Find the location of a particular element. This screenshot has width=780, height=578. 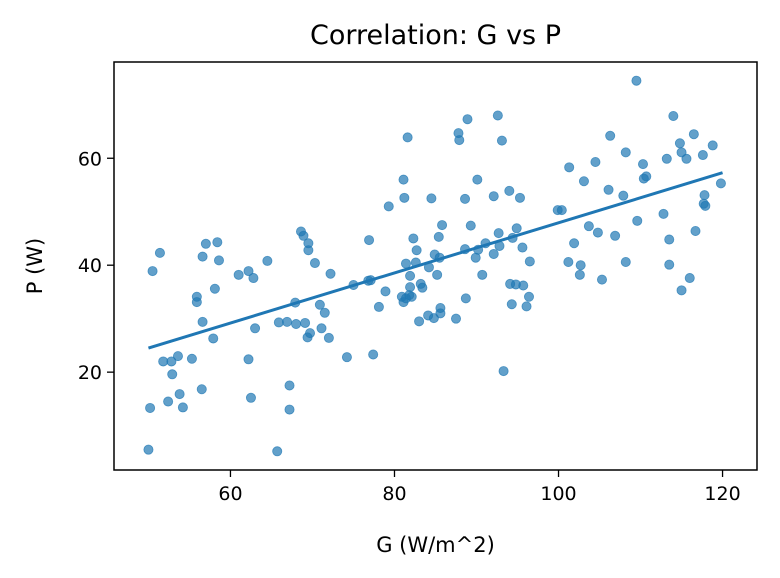

x-tick-label: 100 is located at coordinates (558, 494).